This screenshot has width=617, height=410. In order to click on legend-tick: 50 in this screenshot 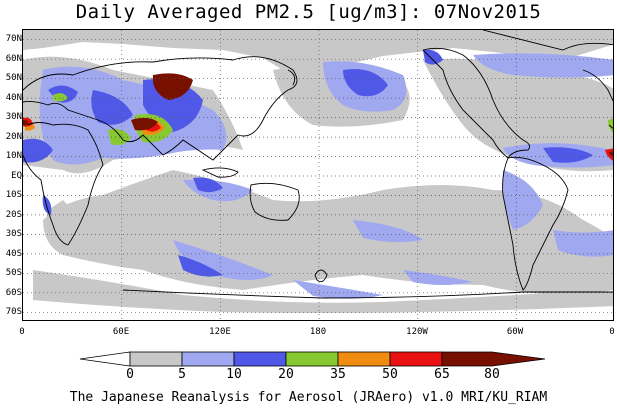, I will do `click(390, 374)`.